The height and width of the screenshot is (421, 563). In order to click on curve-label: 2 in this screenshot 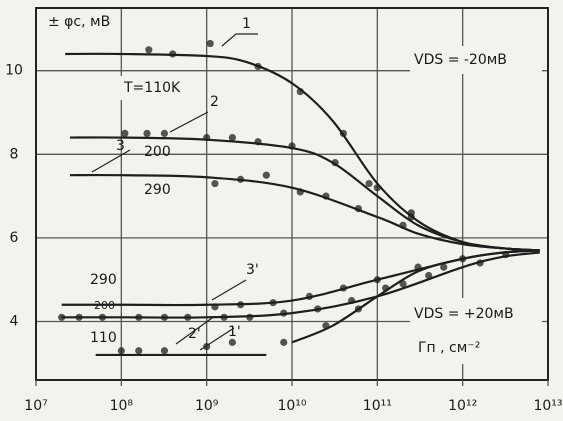, I will do `click(214, 102)`.